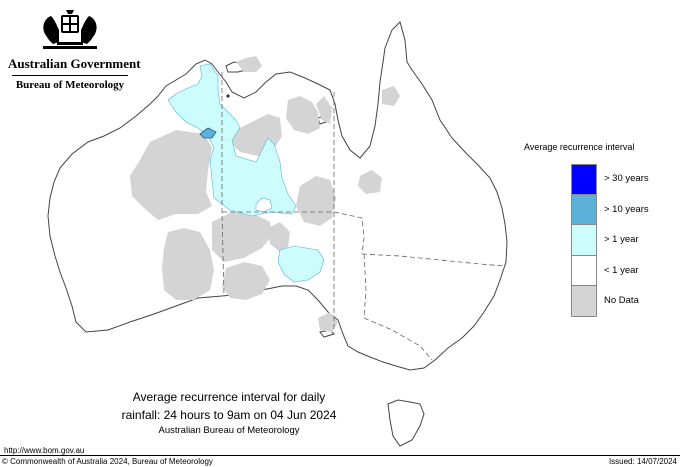 The width and height of the screenshot is (680, 467). I want to click on legend-label: > 30 years, so click(626, 178).